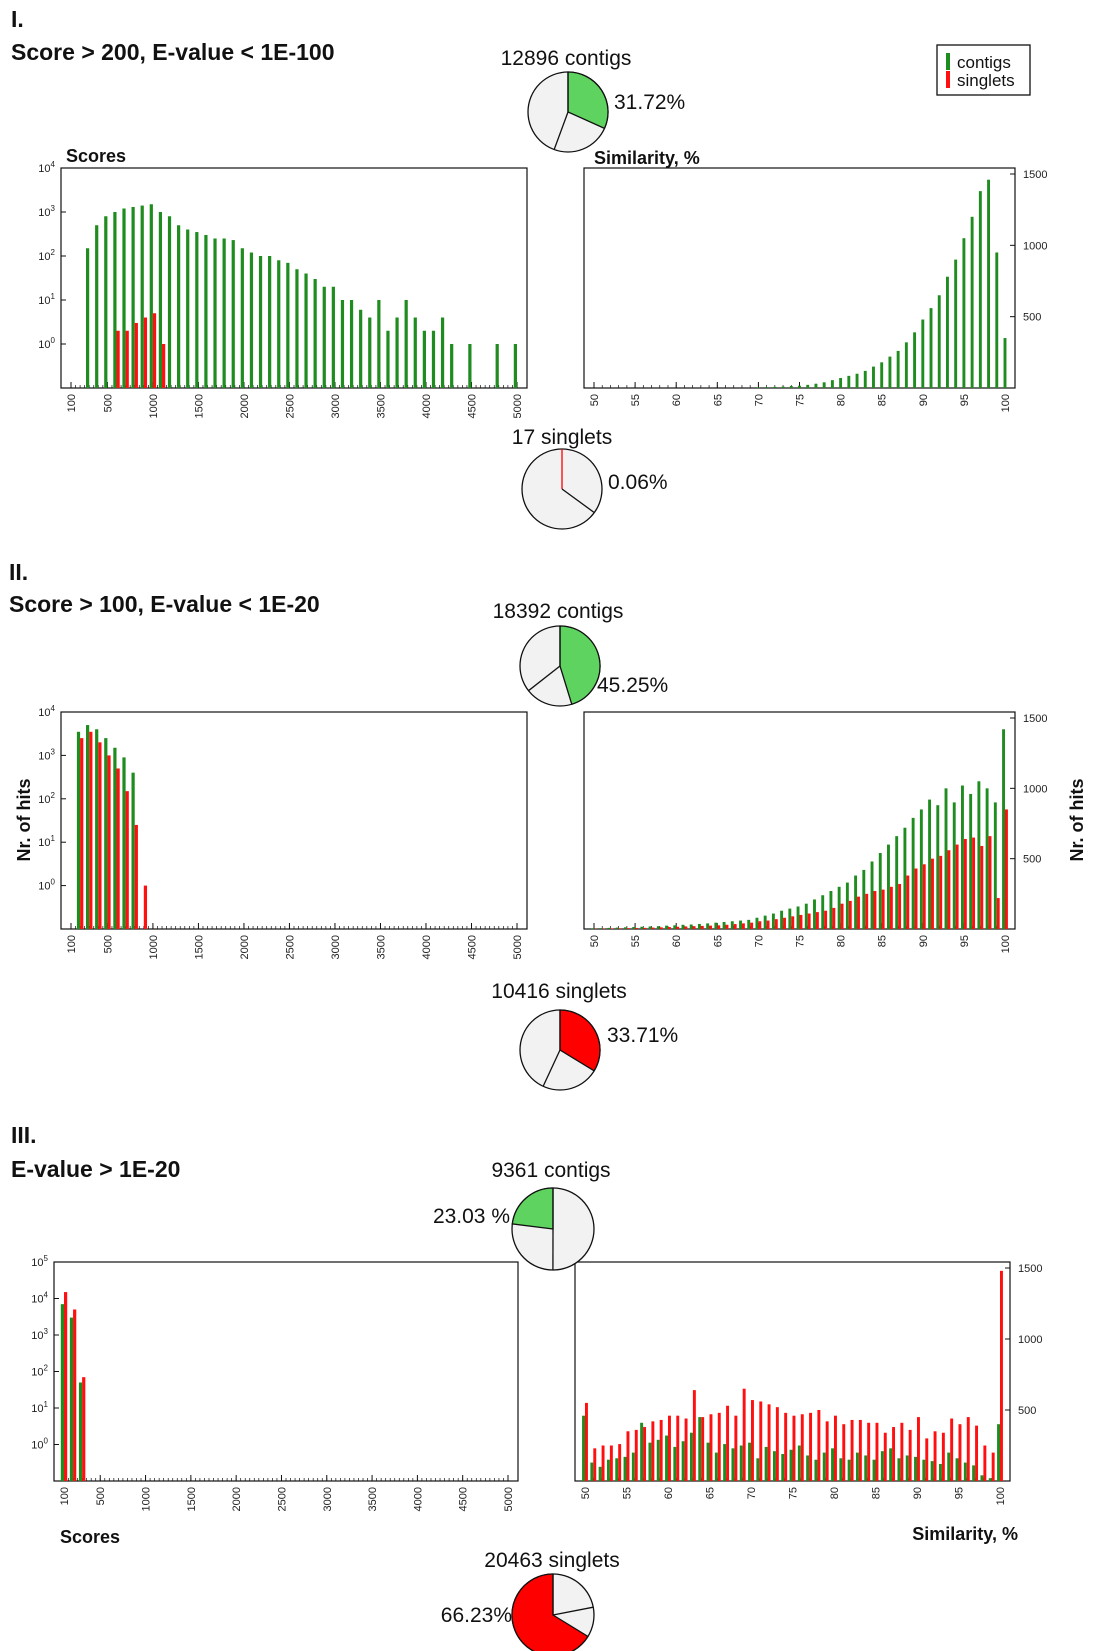  Describe the element at coordinates (381, 947) in the screenshot. I see `x-tick-label: 3500` at that location.